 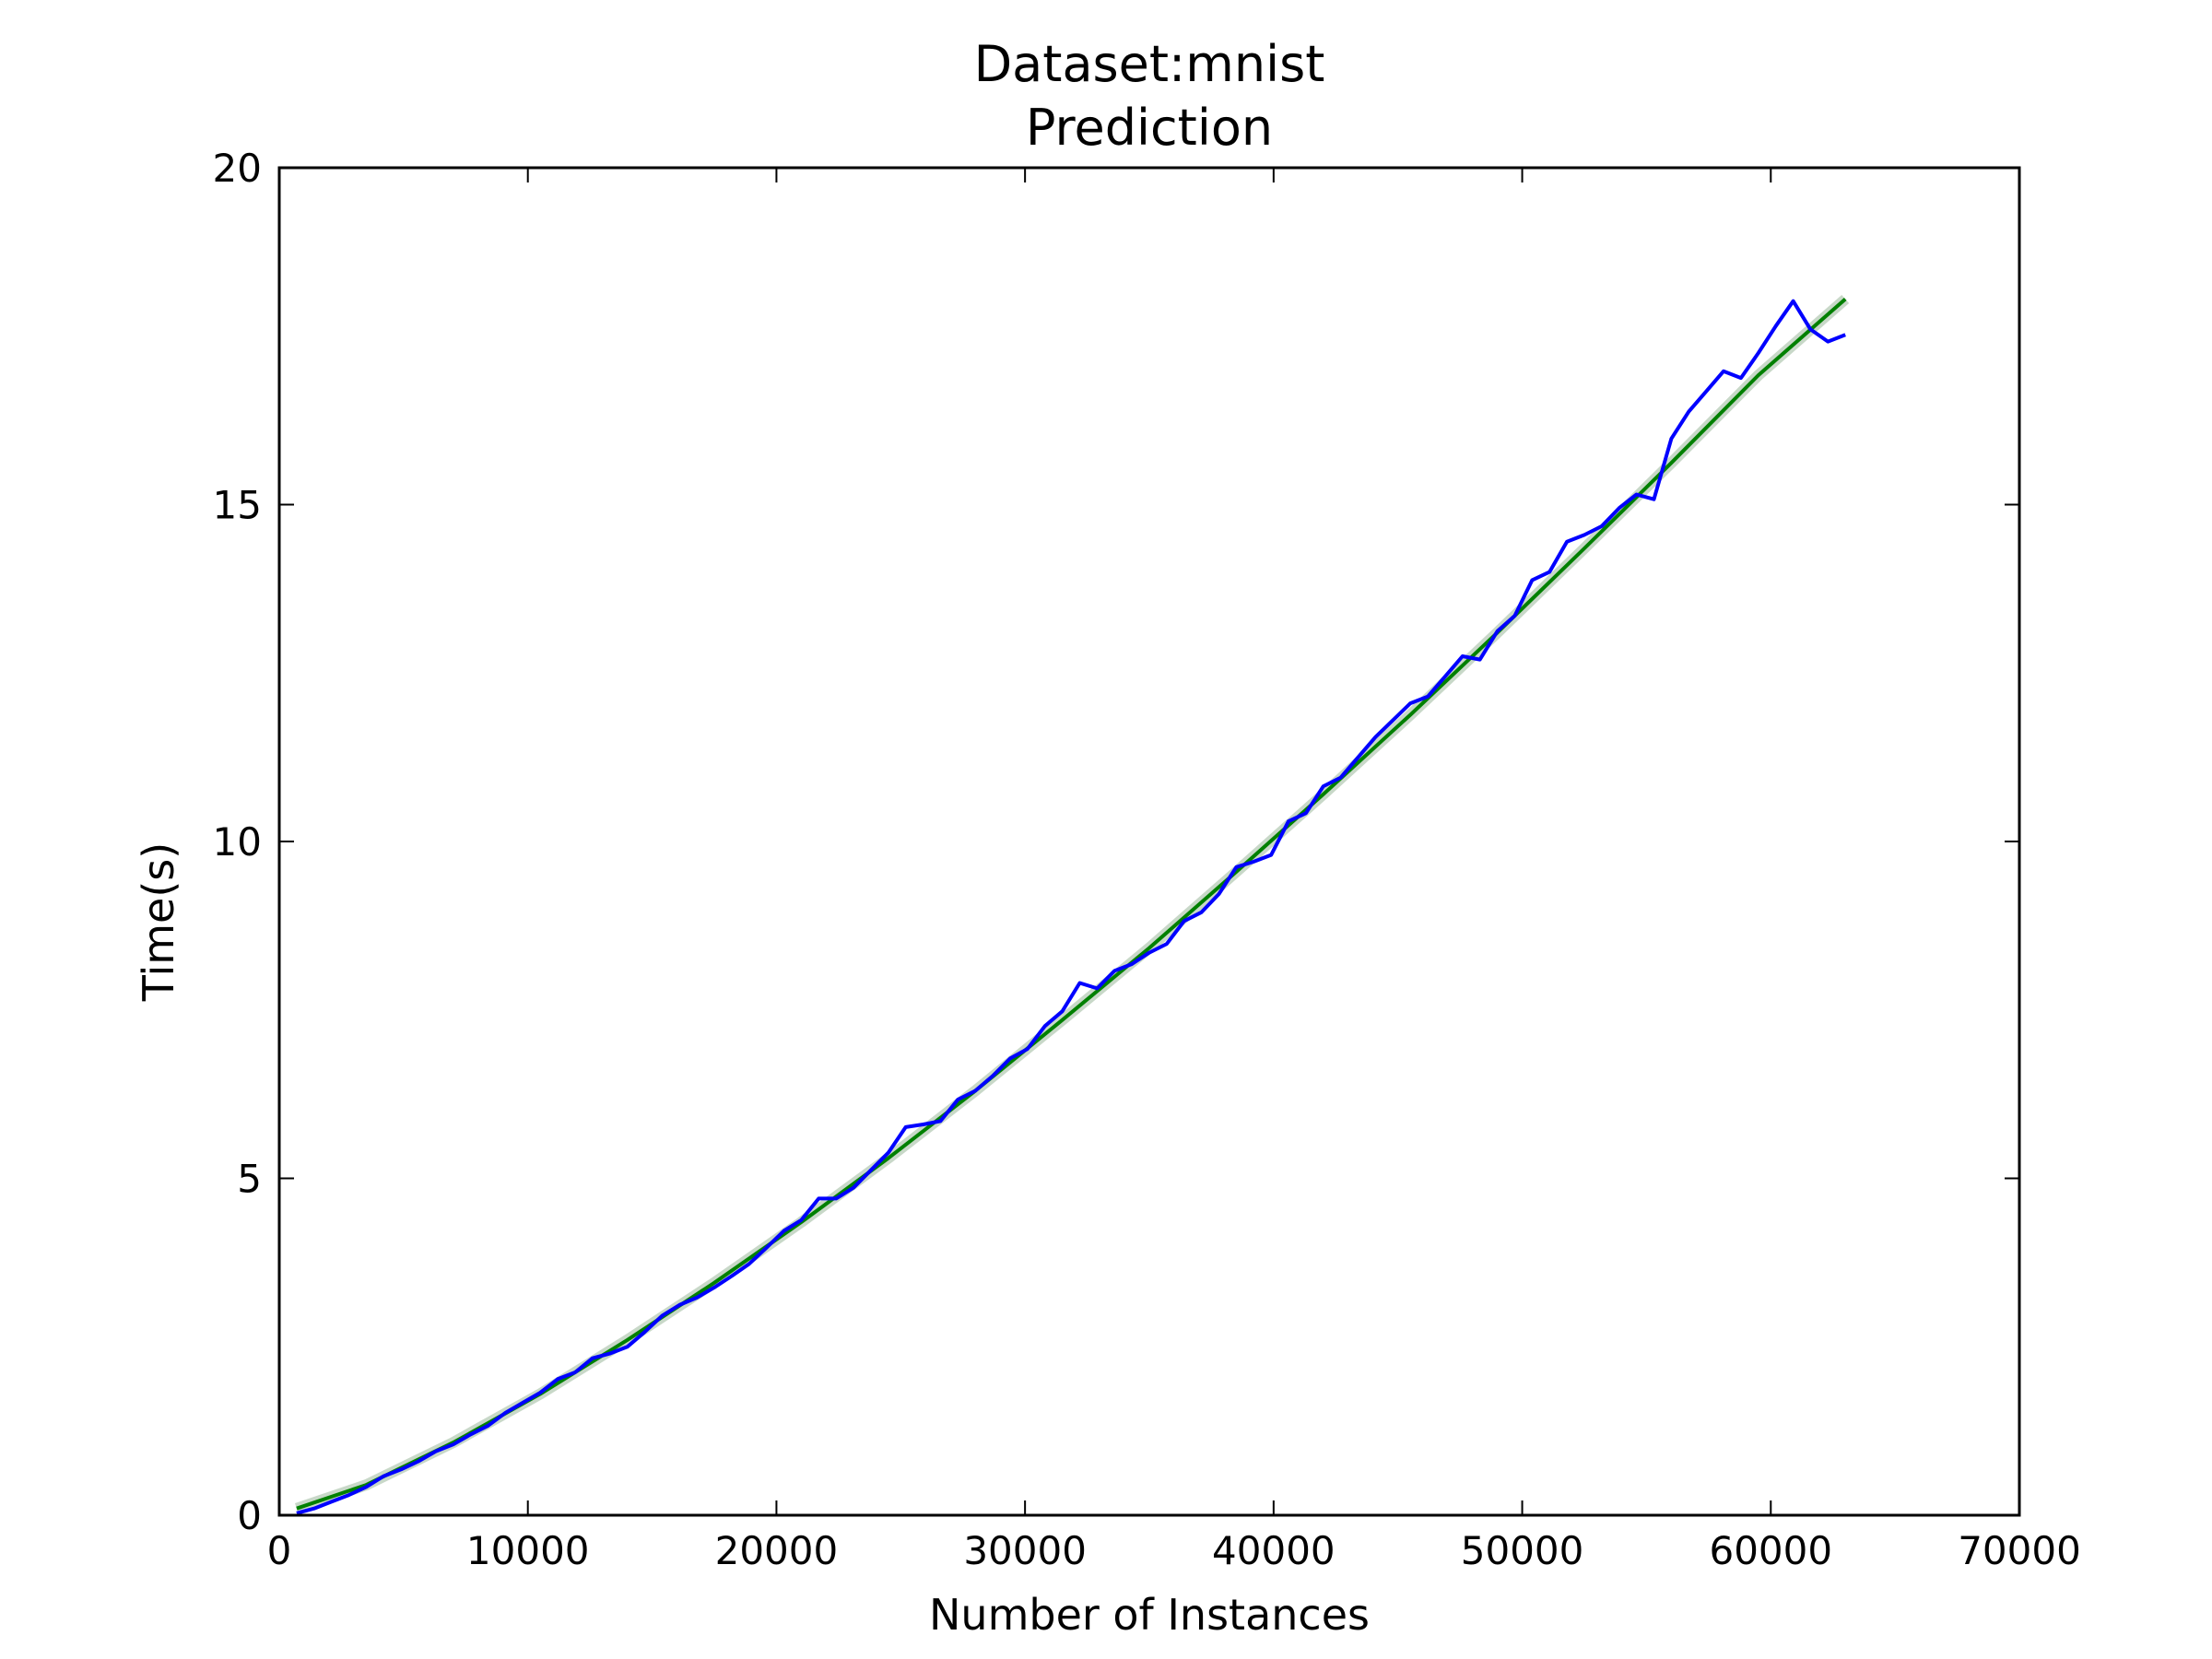 I want to click on chart-title: Dataset:mnist, so click(x=1149, y=64).